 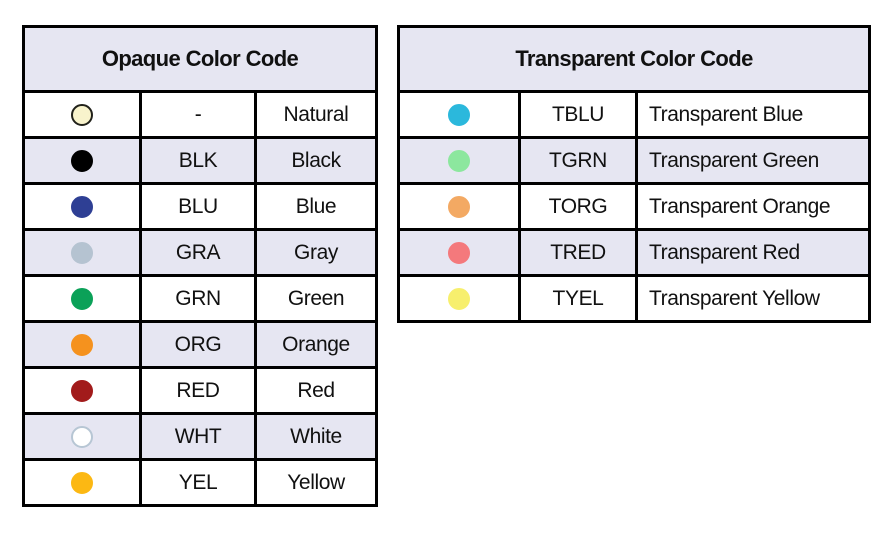 I want to click on color-code: -, so click(x=198, y=114).